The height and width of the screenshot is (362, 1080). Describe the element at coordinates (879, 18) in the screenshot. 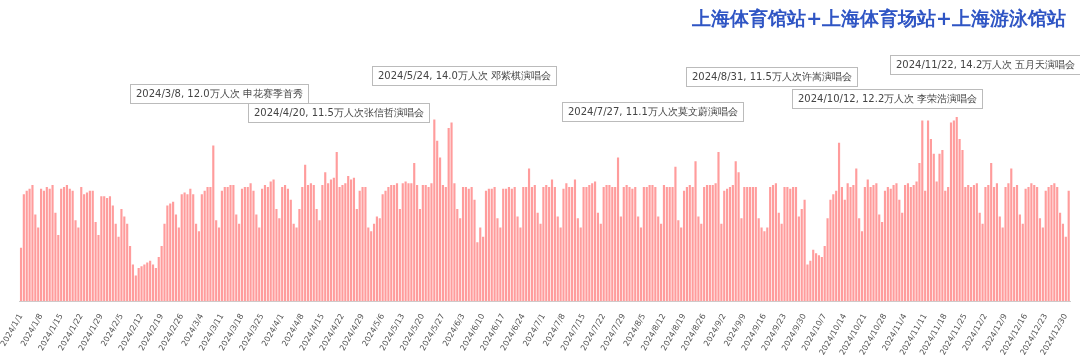

I see `chart-title: 上海体育馆站+上海体育场站+上海游泳馆站` at that location.